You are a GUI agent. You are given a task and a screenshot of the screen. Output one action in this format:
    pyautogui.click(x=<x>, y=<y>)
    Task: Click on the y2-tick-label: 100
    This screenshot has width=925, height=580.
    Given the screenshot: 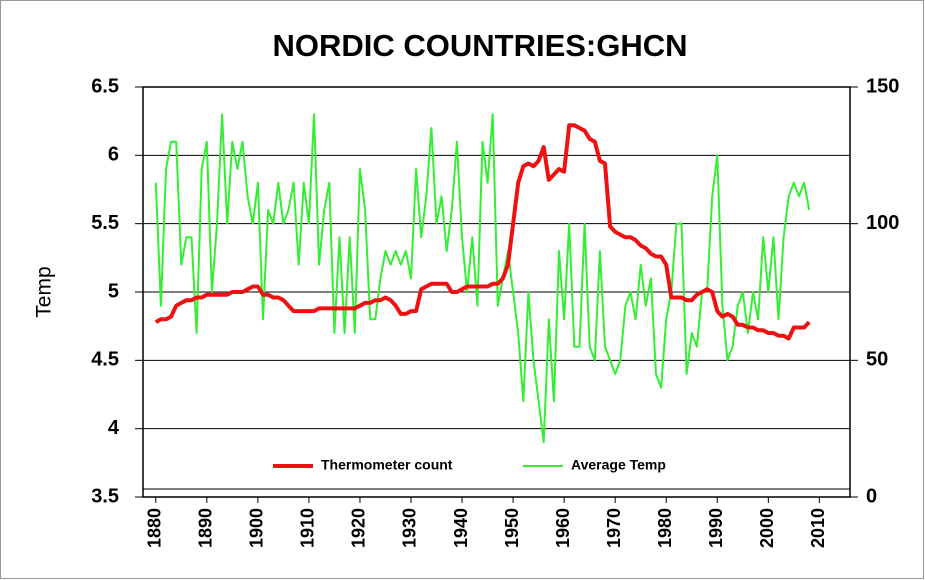 What is the action you would take?
    pyautogui.click(x=882, y=223)
    